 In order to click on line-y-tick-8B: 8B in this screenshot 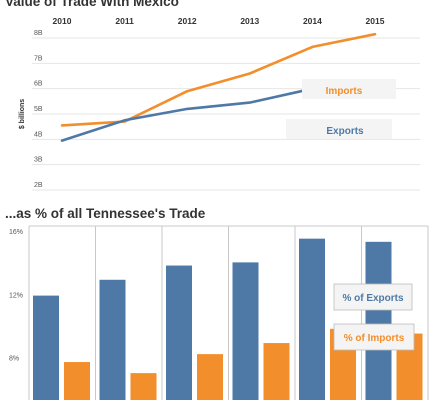, I will do `click(38, 33)`.